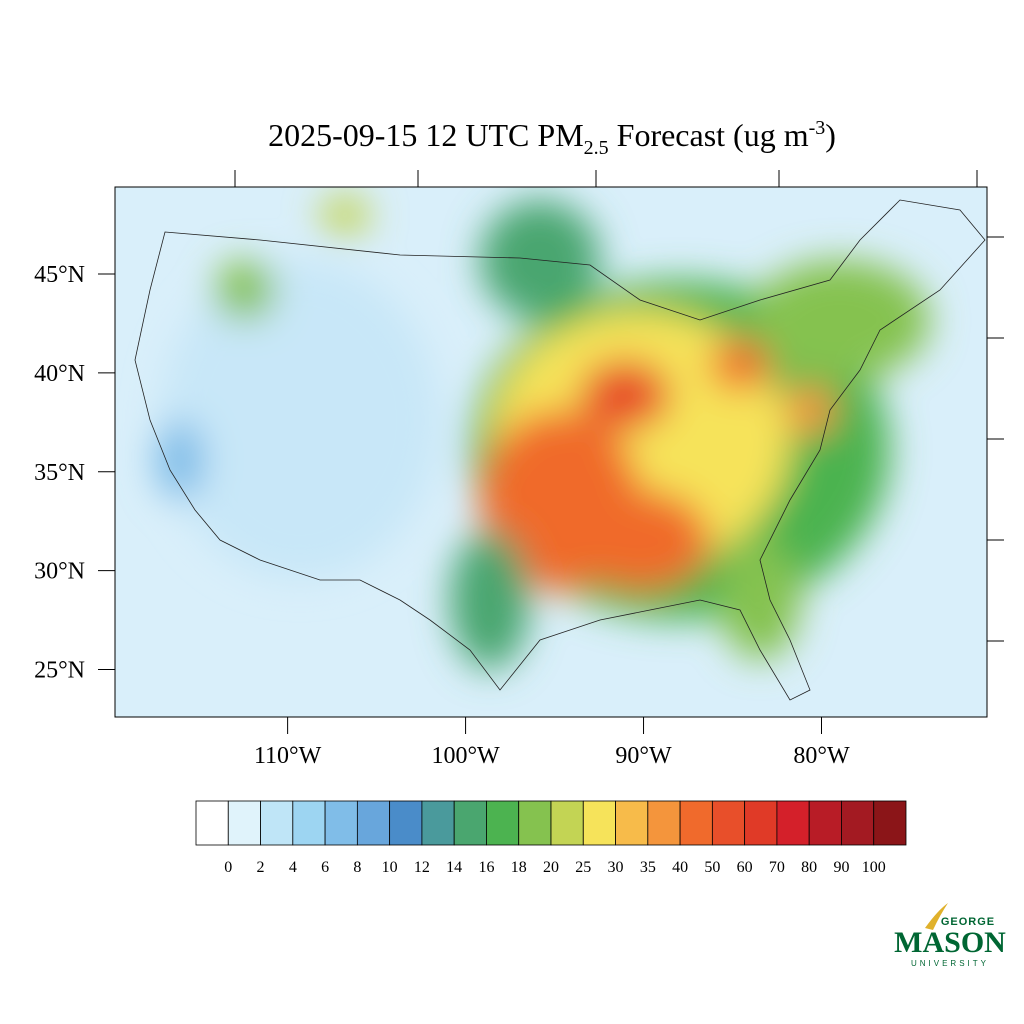 This screenshot has width=1024, height=1024. What do you see at coordinates (59, 275) in the screenshot?
I see `y-tick-label: 45°N` at bounding box center [59, 275].